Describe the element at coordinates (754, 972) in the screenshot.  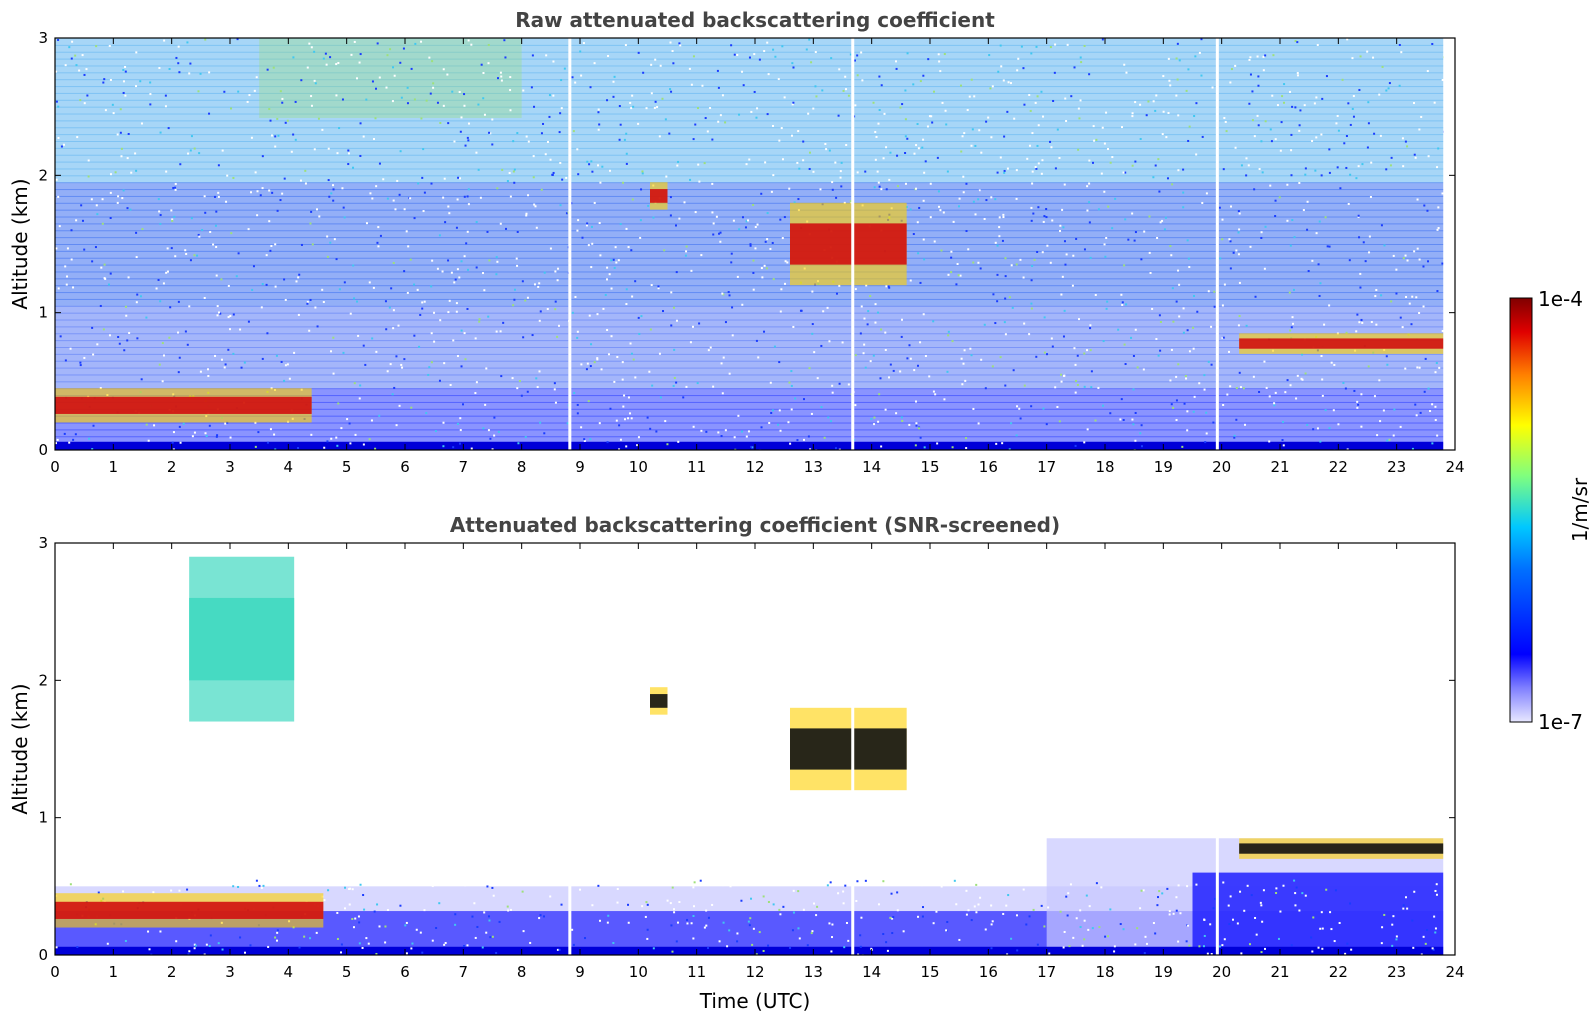
I see `x-tick-label: 12` at that location.